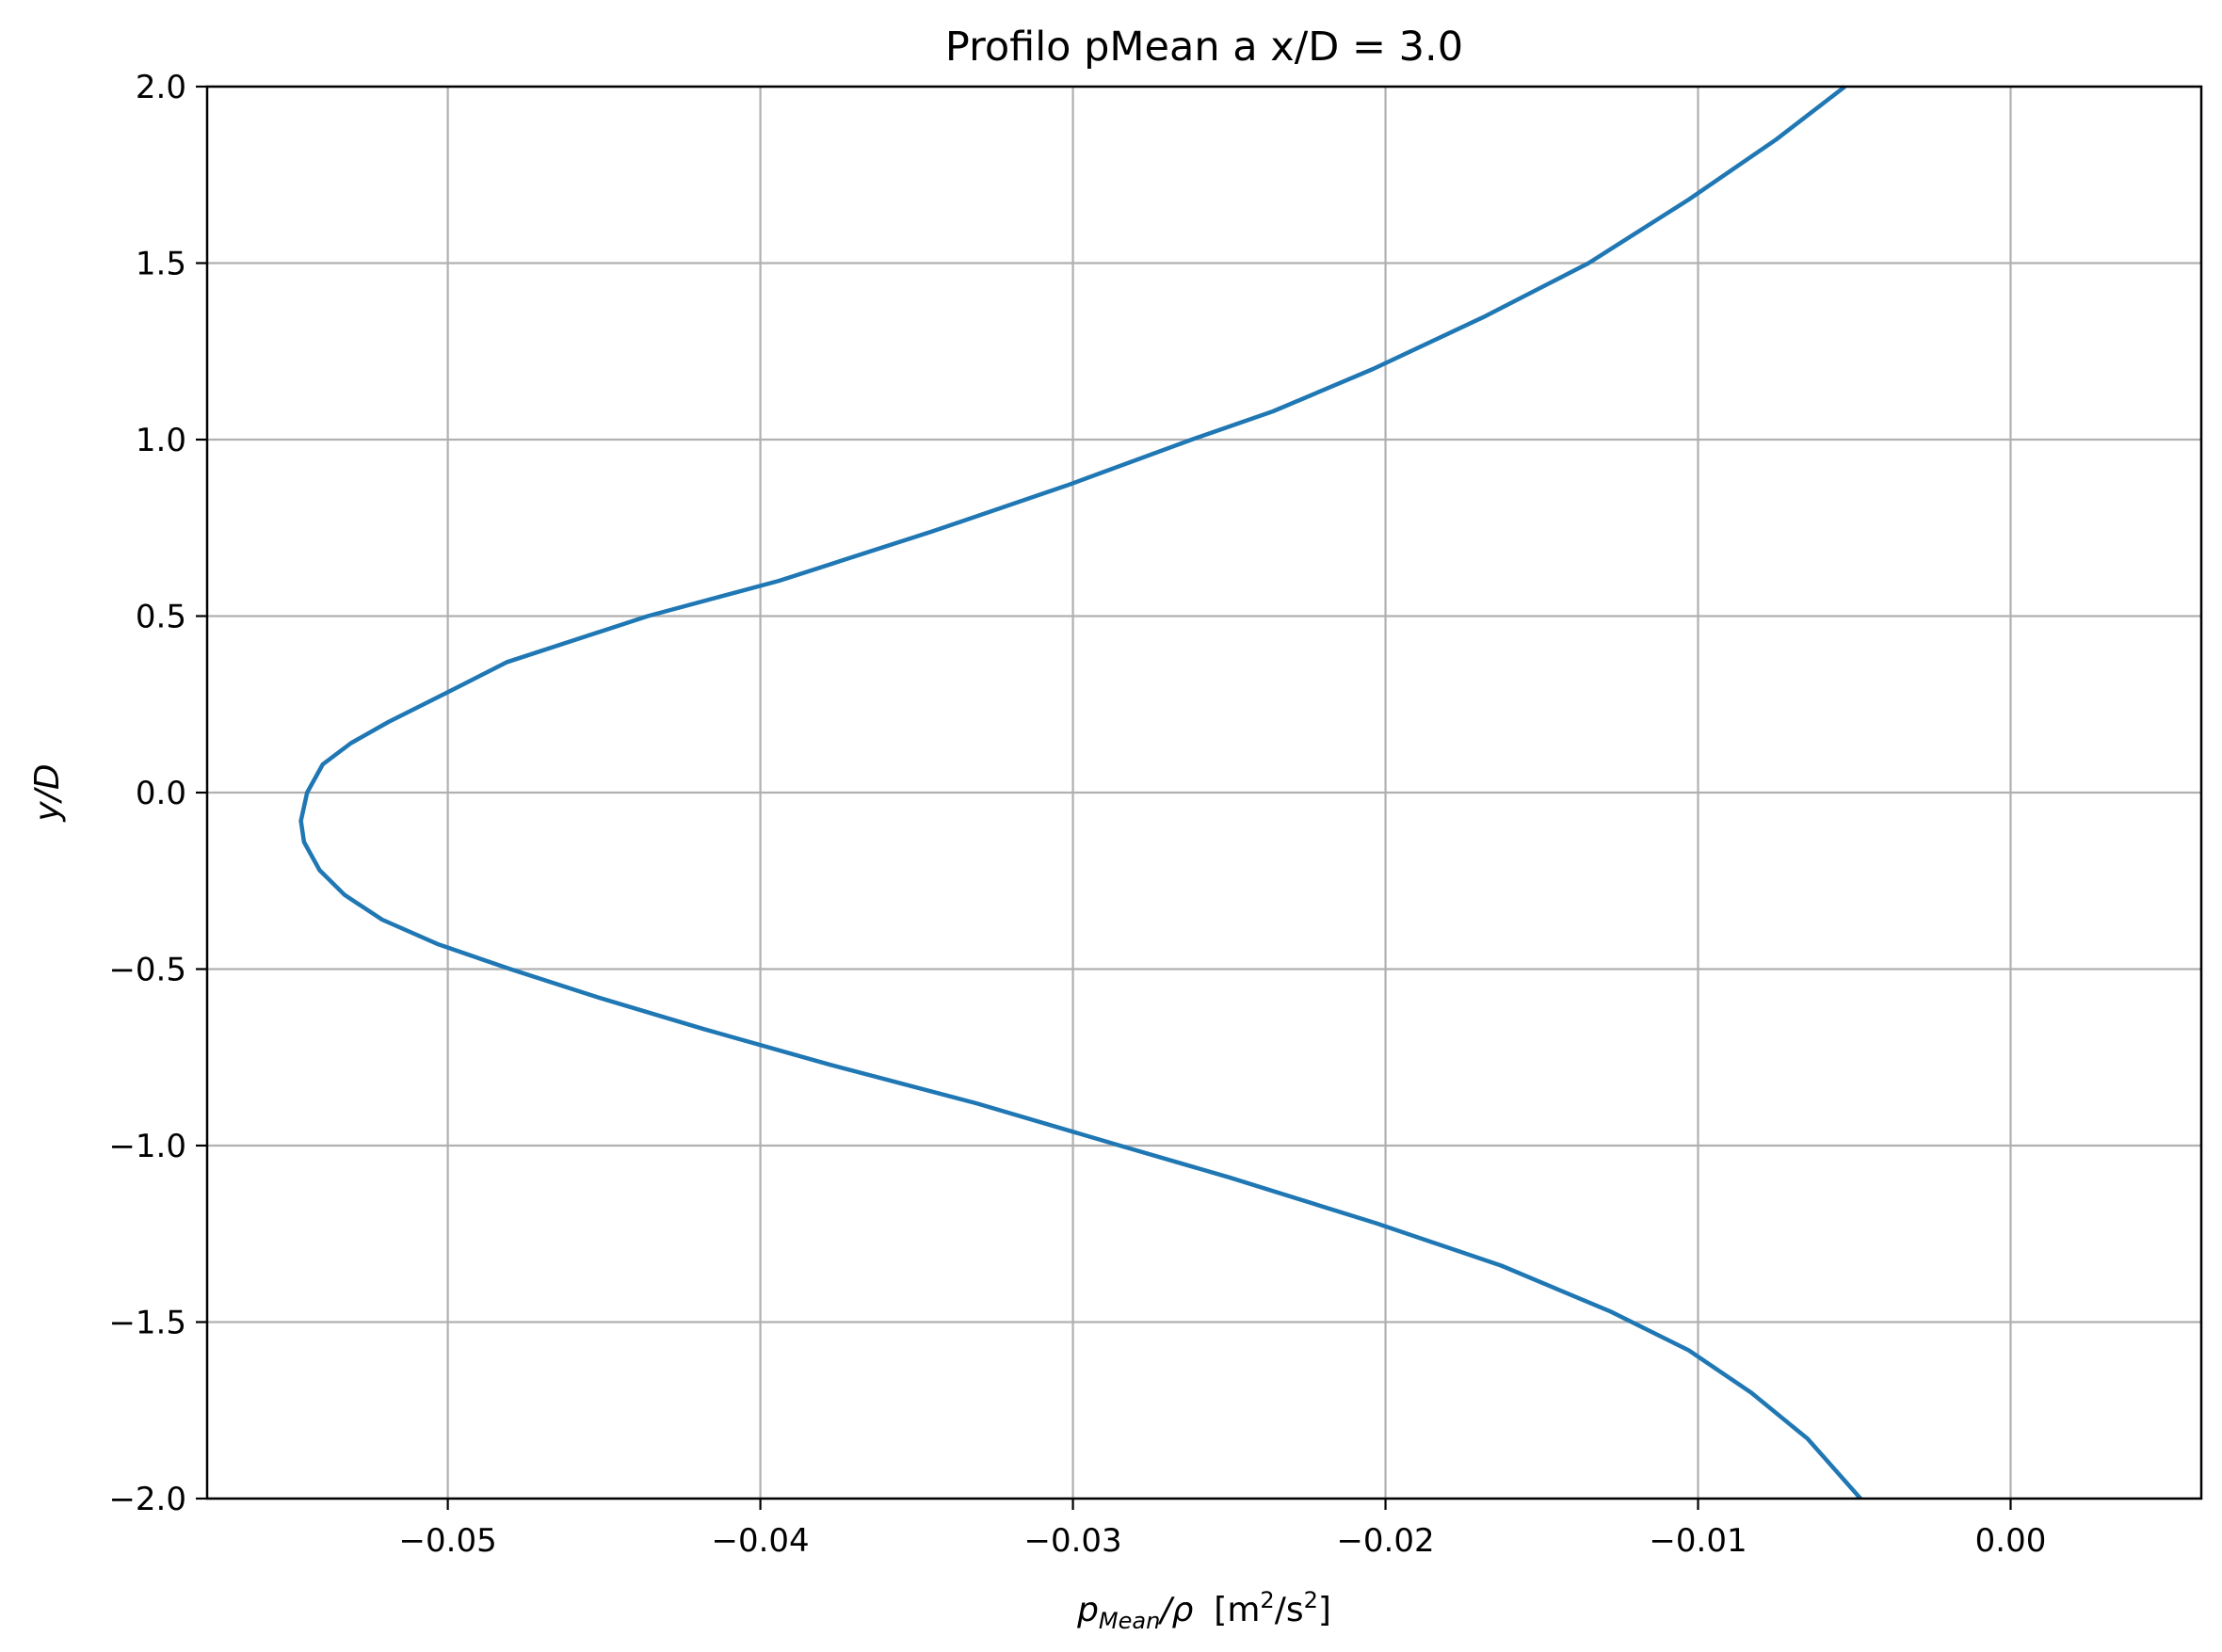 Image resolution: width=2222 pixels, height=1652 pixels. Describe the element at coordinates (1311, 1600) in the screenshot. I see `x-axis-label-unit-exp2: 2` at that location.